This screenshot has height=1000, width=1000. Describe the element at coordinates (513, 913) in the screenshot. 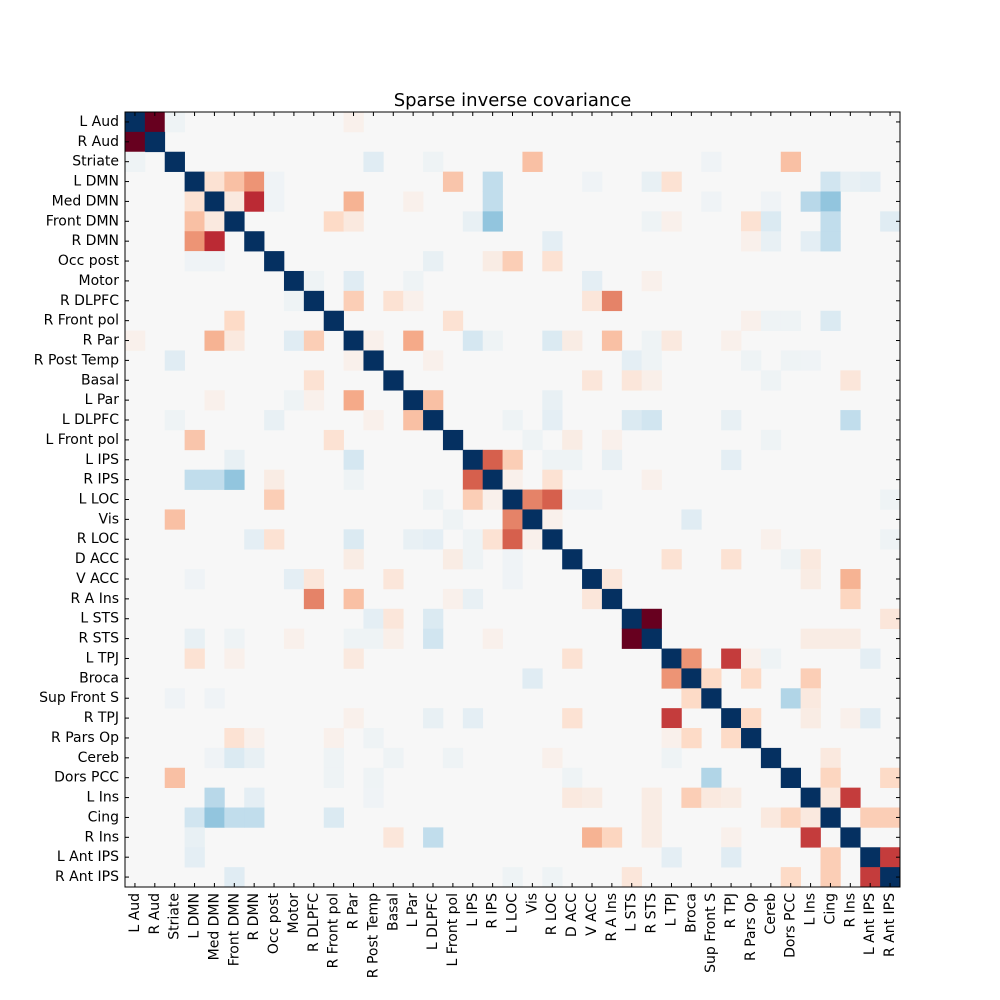

I see `x-tick-label: L LOC` at that location.